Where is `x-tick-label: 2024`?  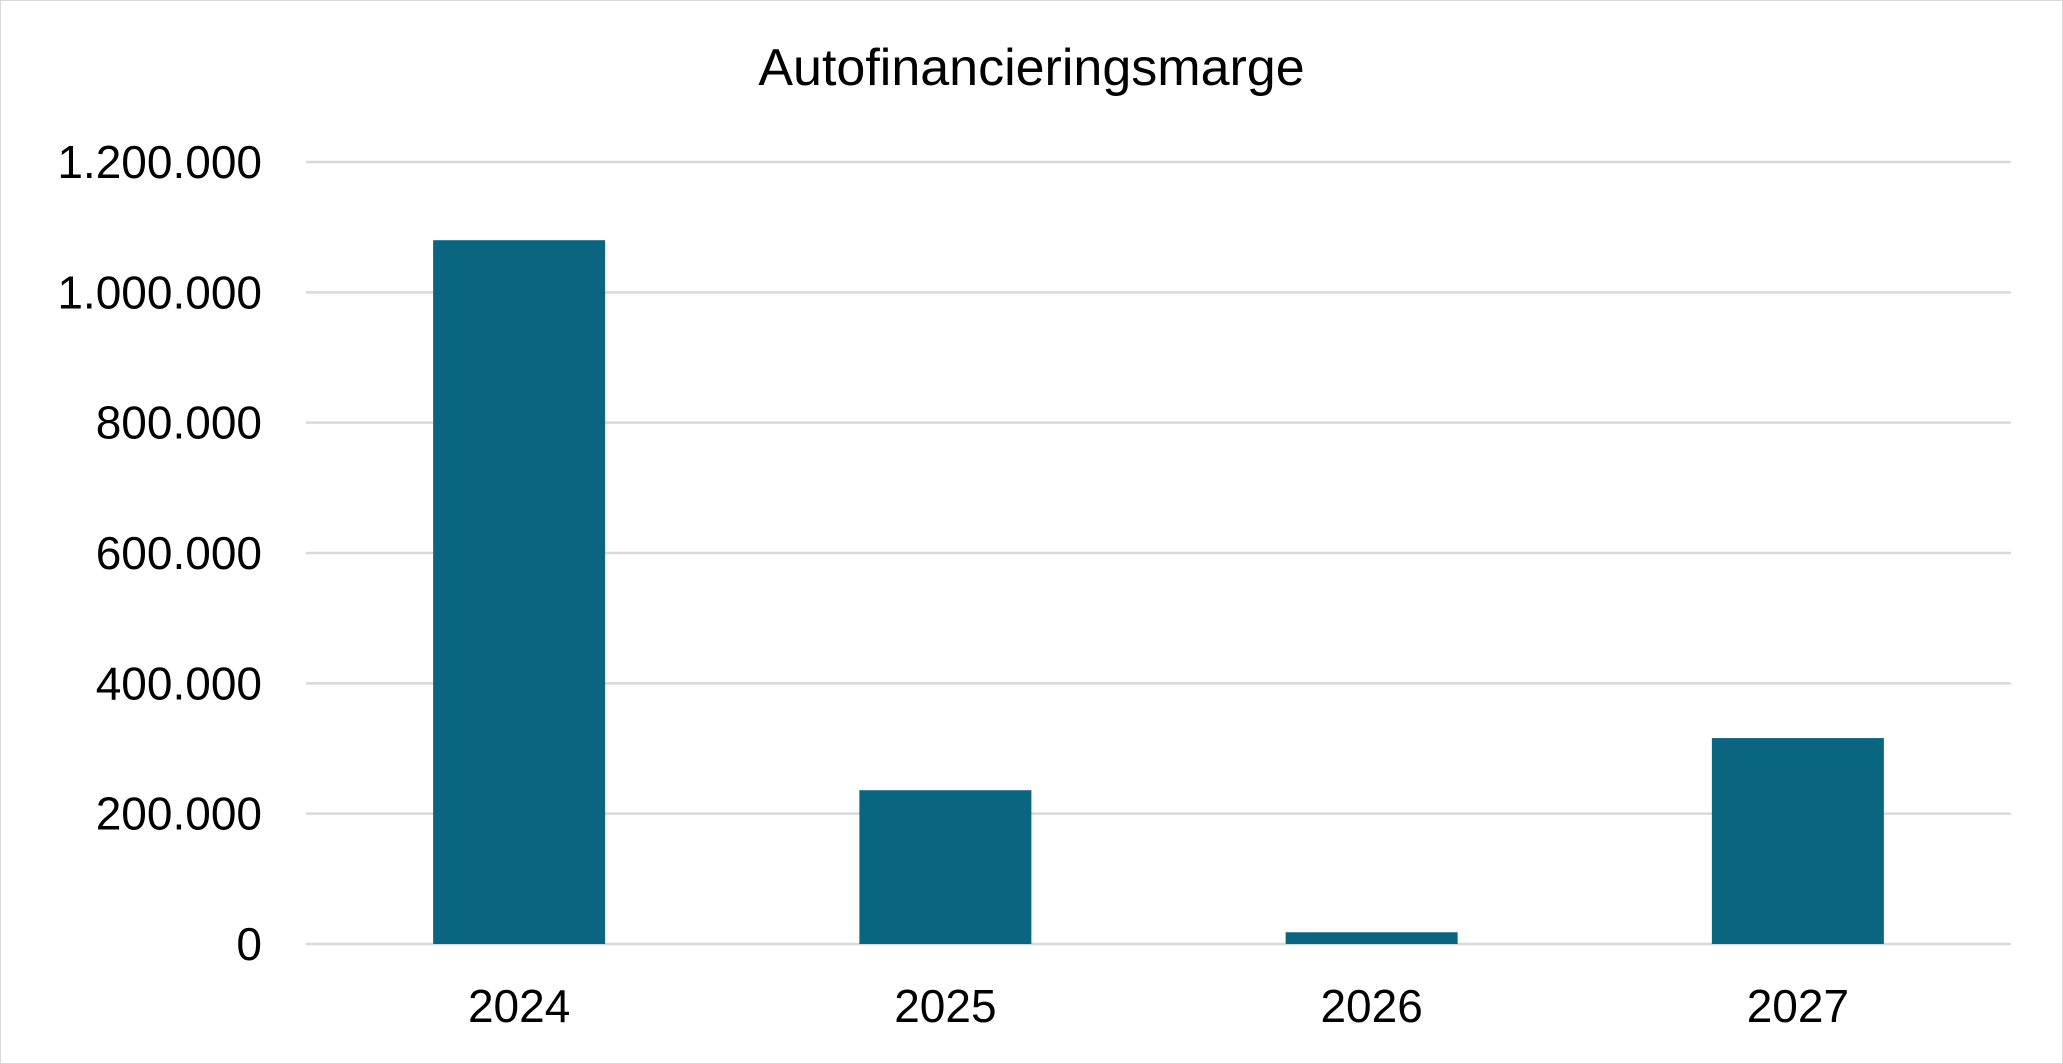 x-tick-label: 2024 is located at coordinates (519, 1006).